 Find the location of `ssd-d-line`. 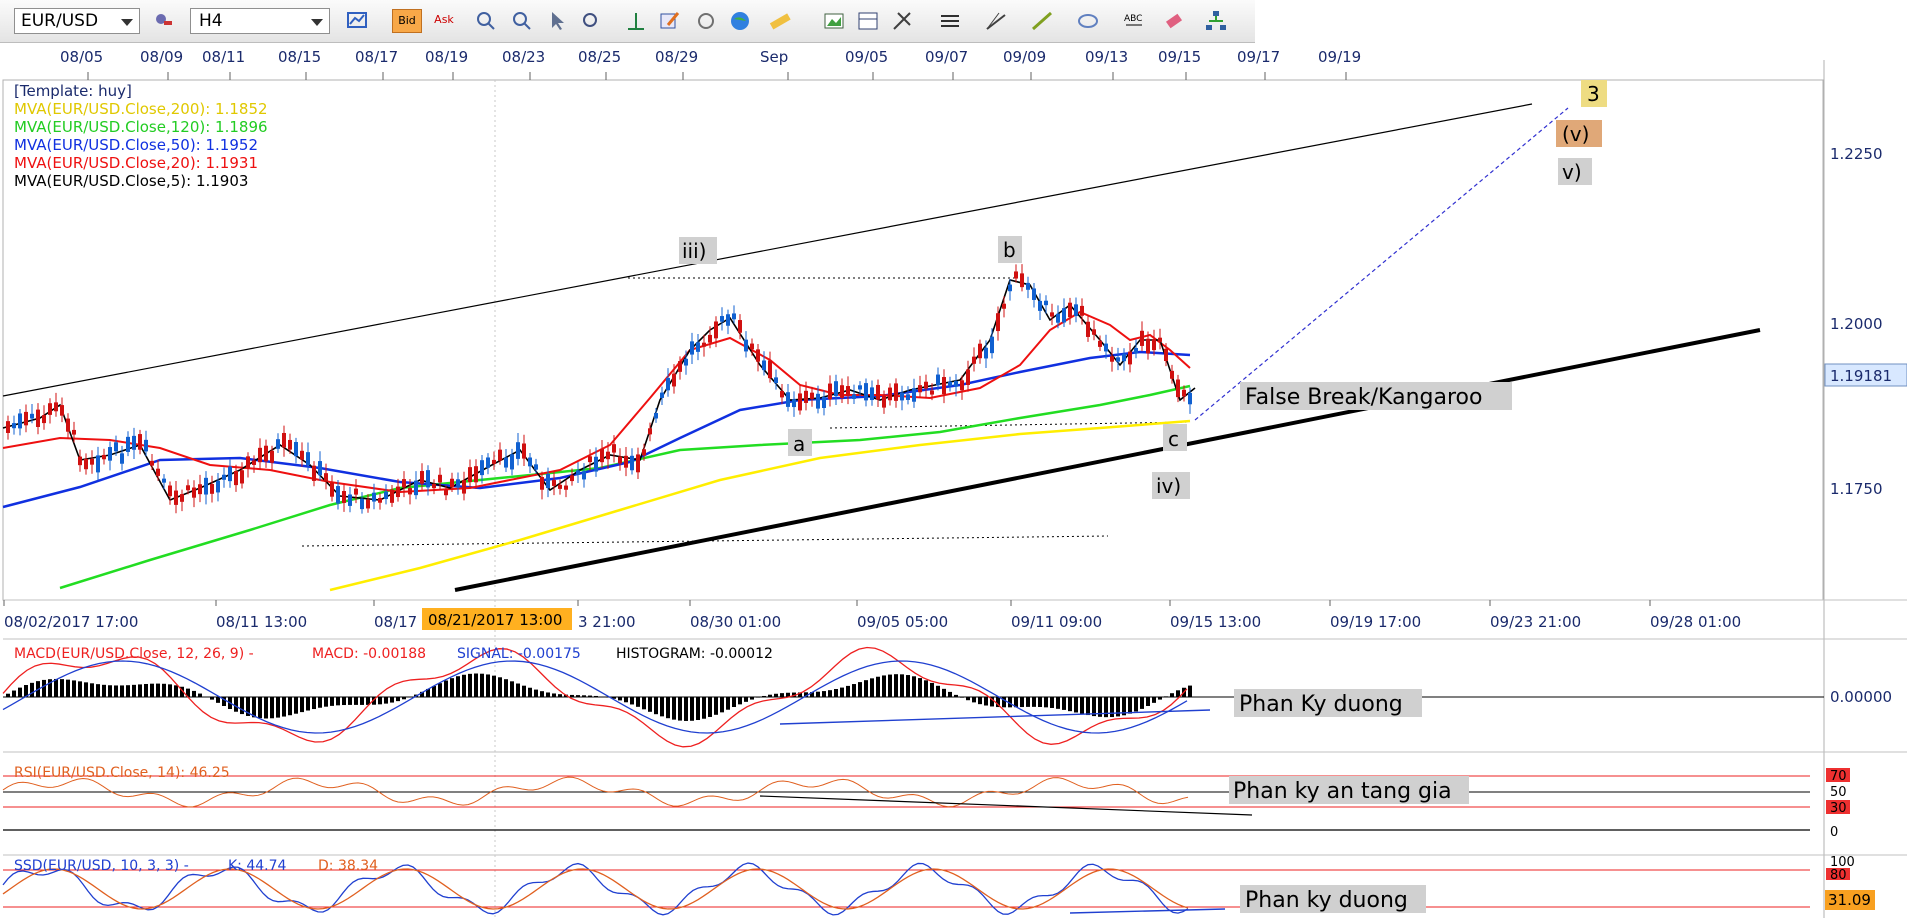

ssd-d-line is located at coordinates (595, 889).